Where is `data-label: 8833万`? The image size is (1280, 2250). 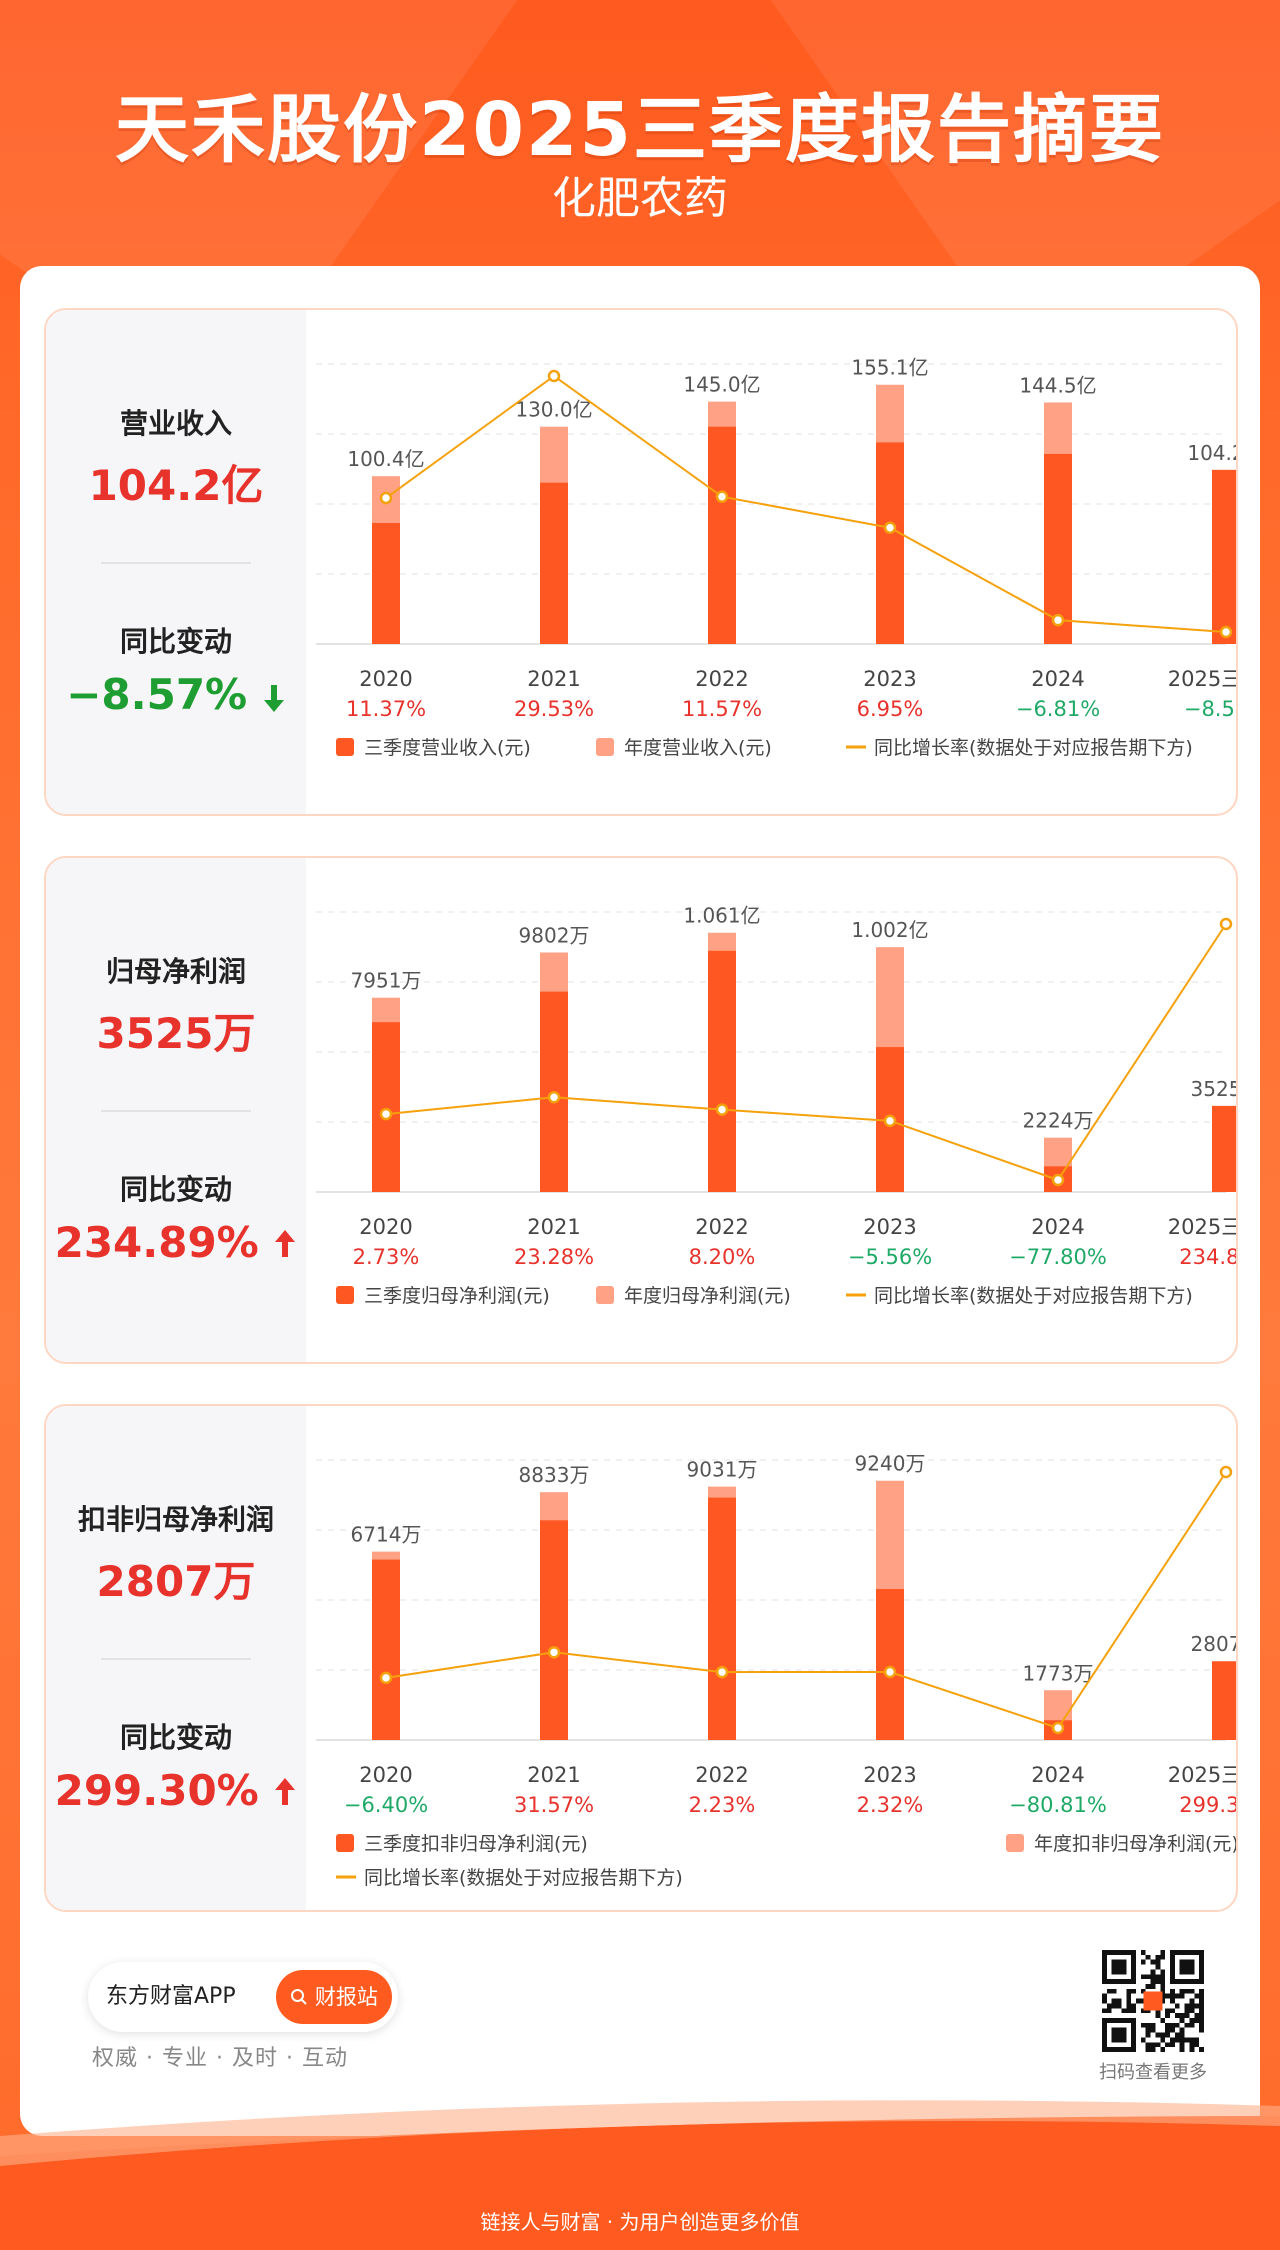
data-label: 8833万 is located at coordinates (554, 1475).